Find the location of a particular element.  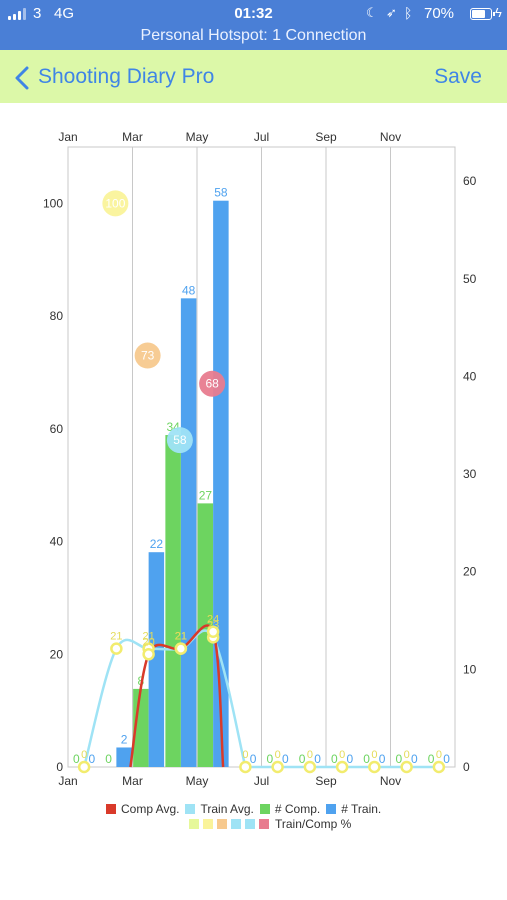

y-left-tick-label: 60 is located at coordinates (57, 429).